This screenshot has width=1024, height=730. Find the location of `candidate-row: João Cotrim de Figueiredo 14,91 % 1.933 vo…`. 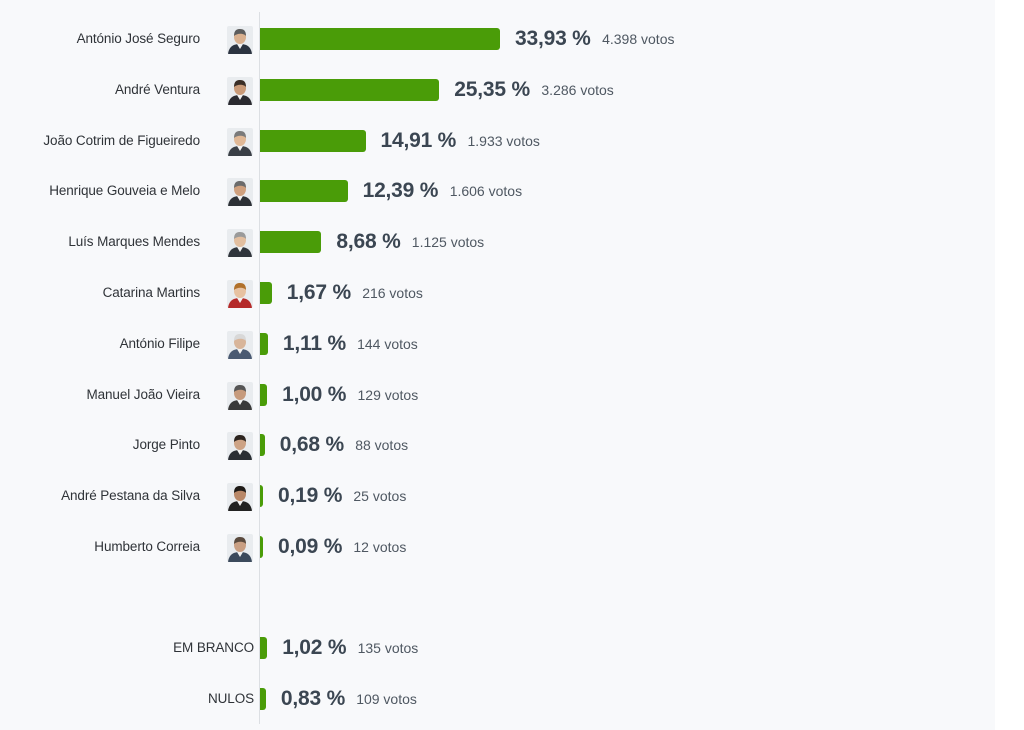

candidate-row: João Cotrim de Figueiredo 14,91 % 1.933 vo… is located at coordinates (497, 141).